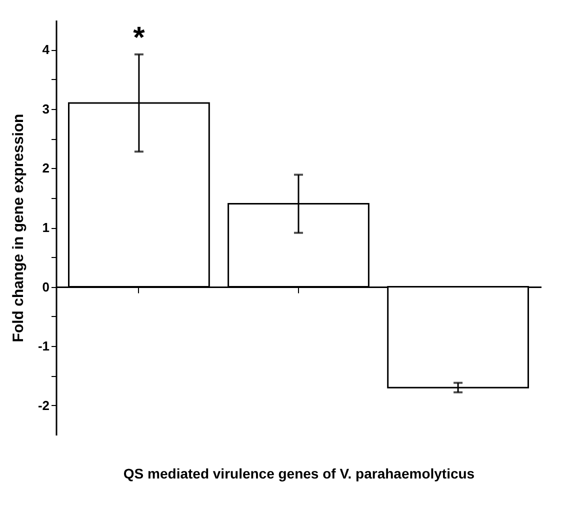  Describe the element at coordinates (44, 346) in the screenshot. I see `y-tick-label: -1` at that location.